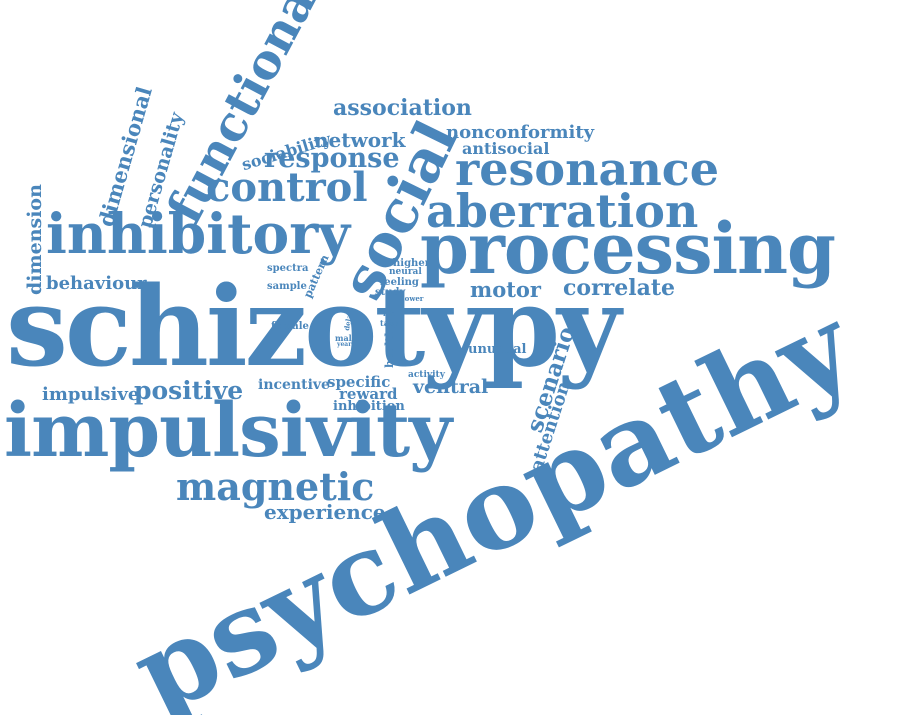  I want to click on word-experience: experience, so click(325, 512).